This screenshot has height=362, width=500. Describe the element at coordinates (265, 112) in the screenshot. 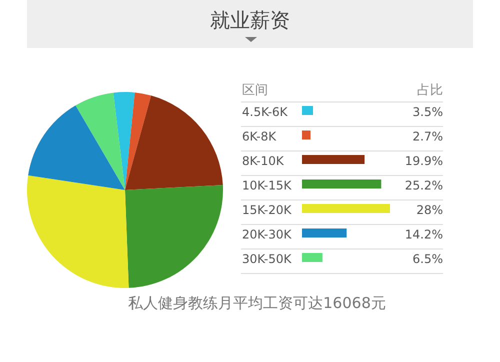

I see `legend-label: 4.5K-6K` at that location.